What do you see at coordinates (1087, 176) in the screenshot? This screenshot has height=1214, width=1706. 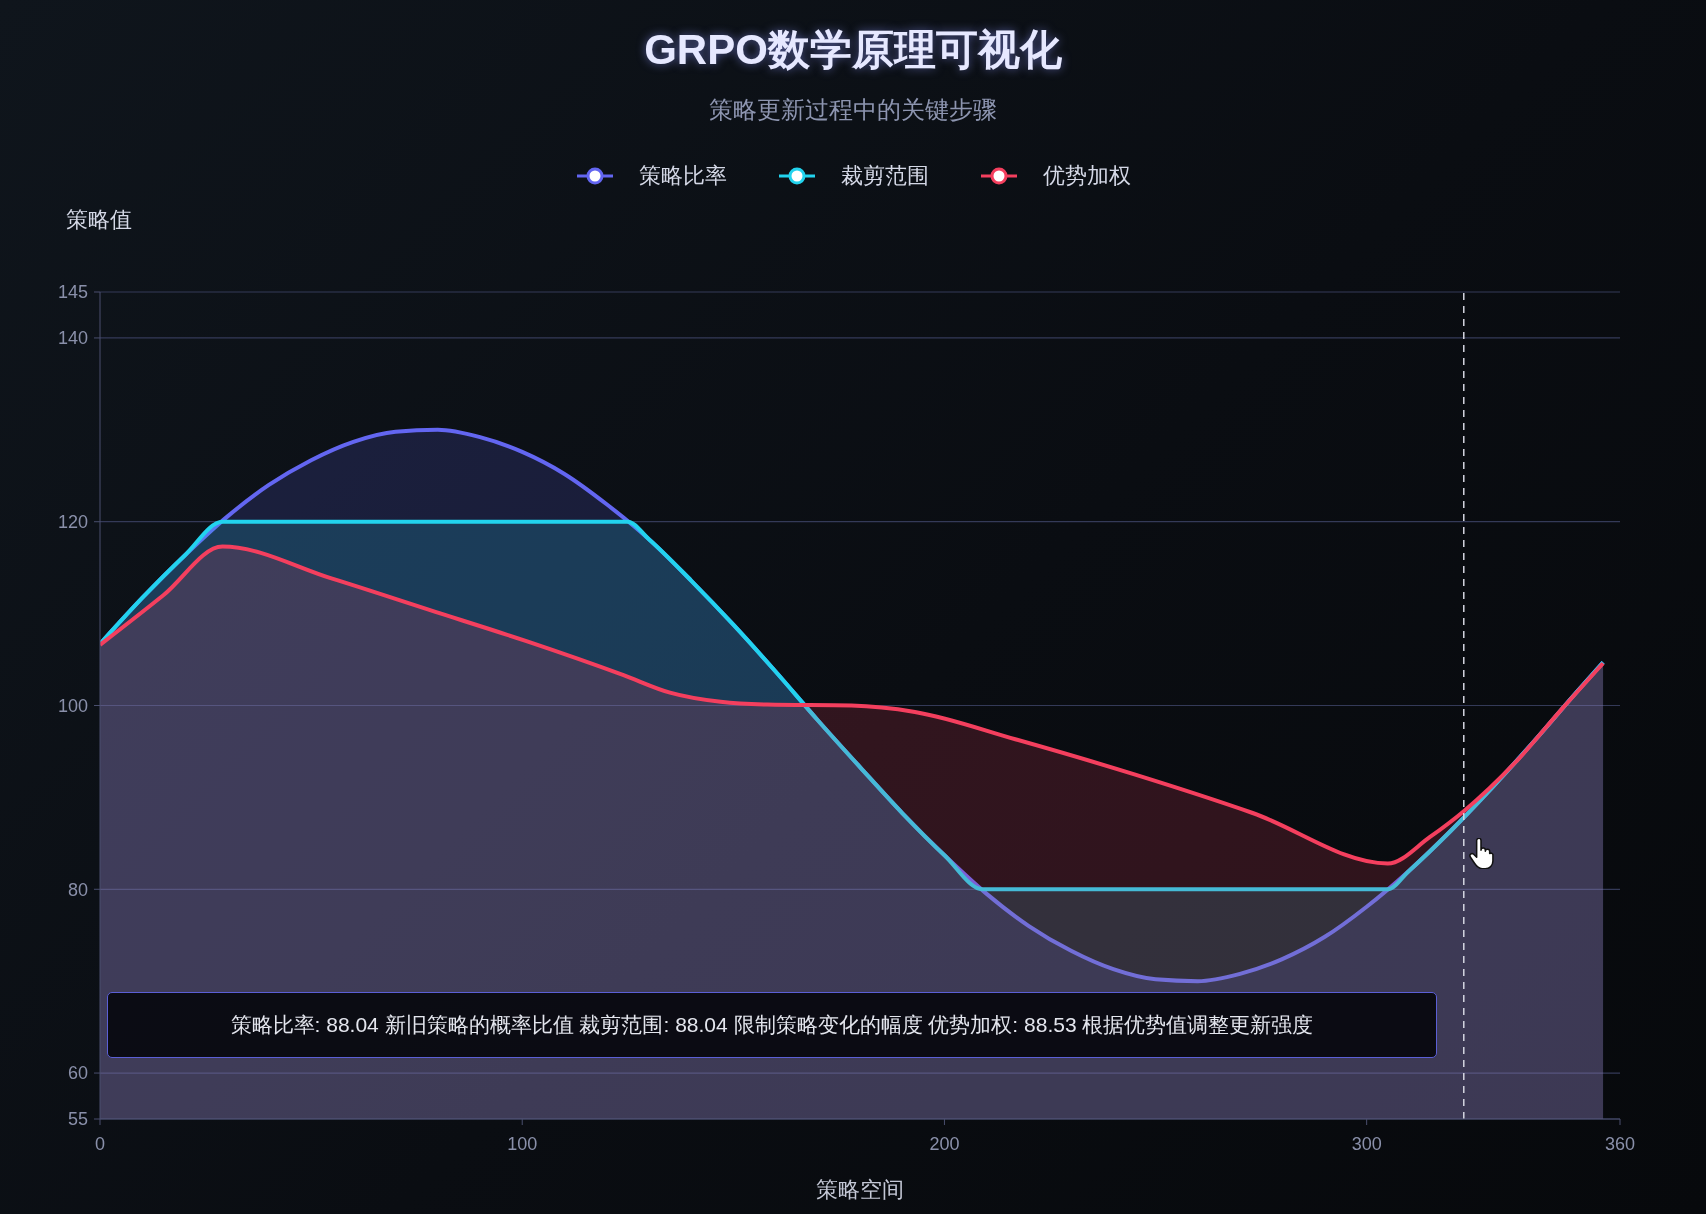 I see `legend-label: 优势加权` at bounding box center [1087, 176].